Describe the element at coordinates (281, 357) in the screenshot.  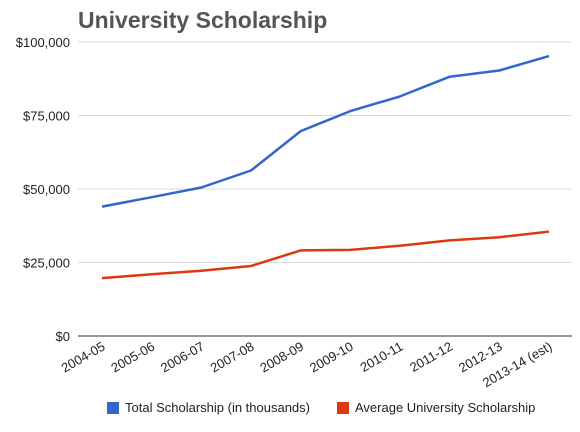
I see `x-tick-label: 2008-09` at that location.